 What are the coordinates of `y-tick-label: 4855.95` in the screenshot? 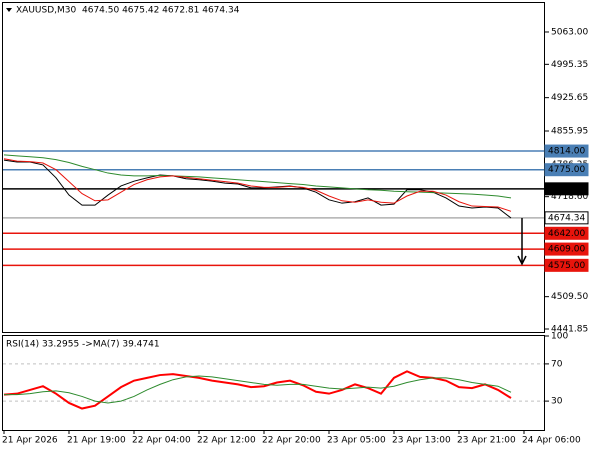 It's located at (569, 131).